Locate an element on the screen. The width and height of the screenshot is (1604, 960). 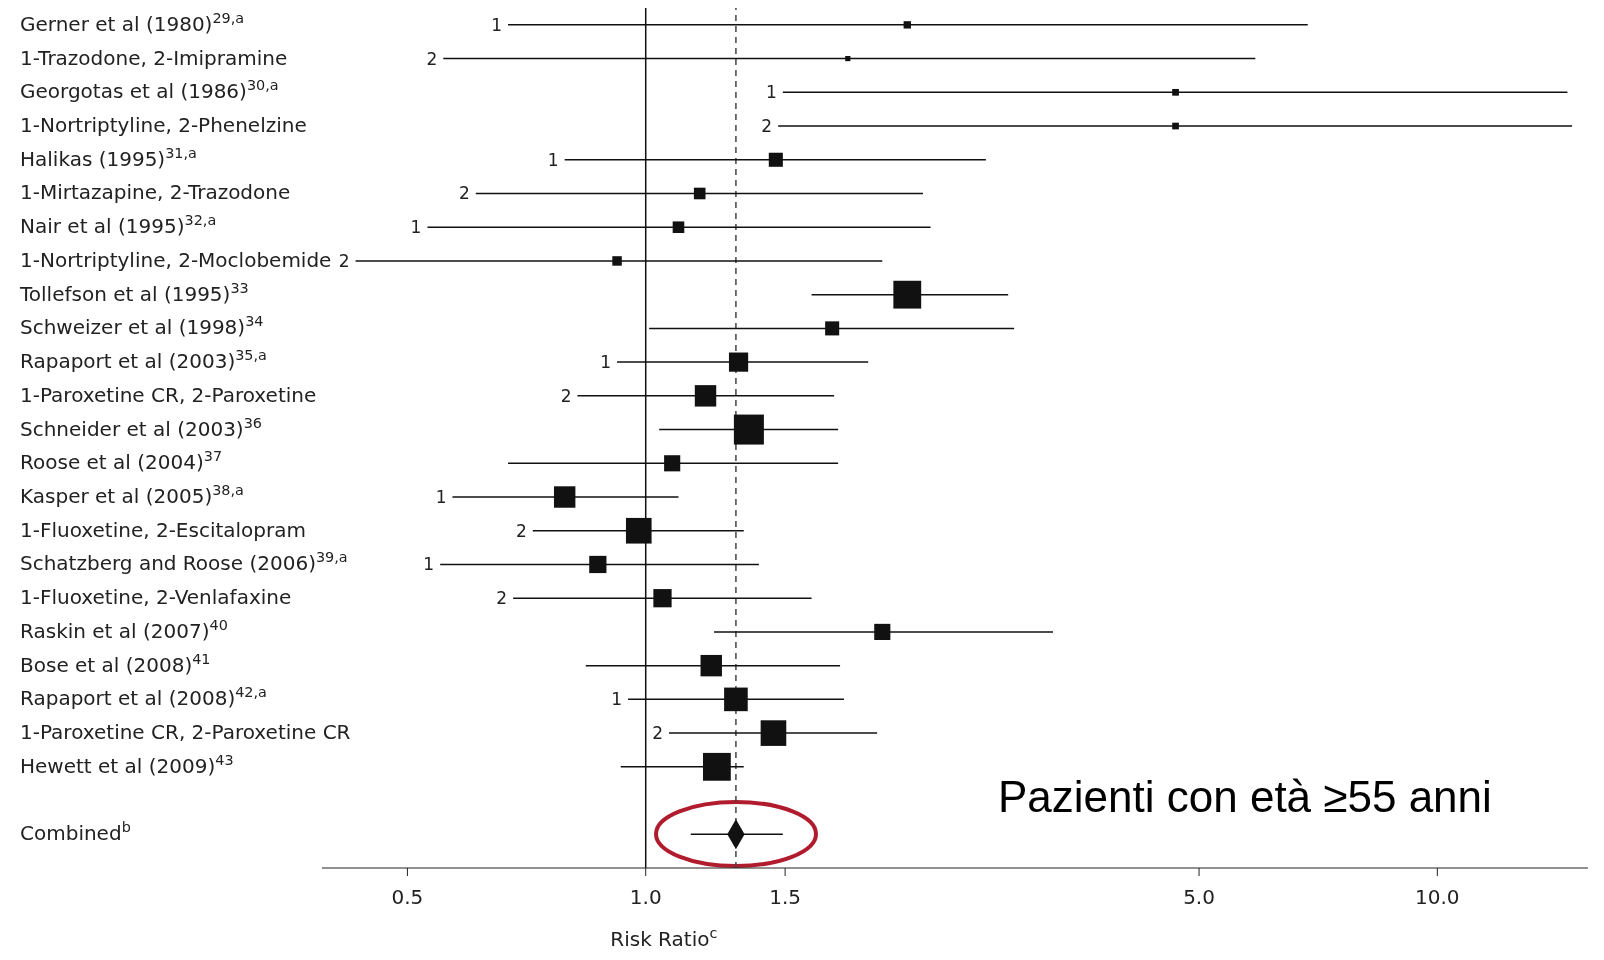
y-tick-label: 1-Paroxetine CR, 2-Paroxetine CR is located at coordinates (185, 732).